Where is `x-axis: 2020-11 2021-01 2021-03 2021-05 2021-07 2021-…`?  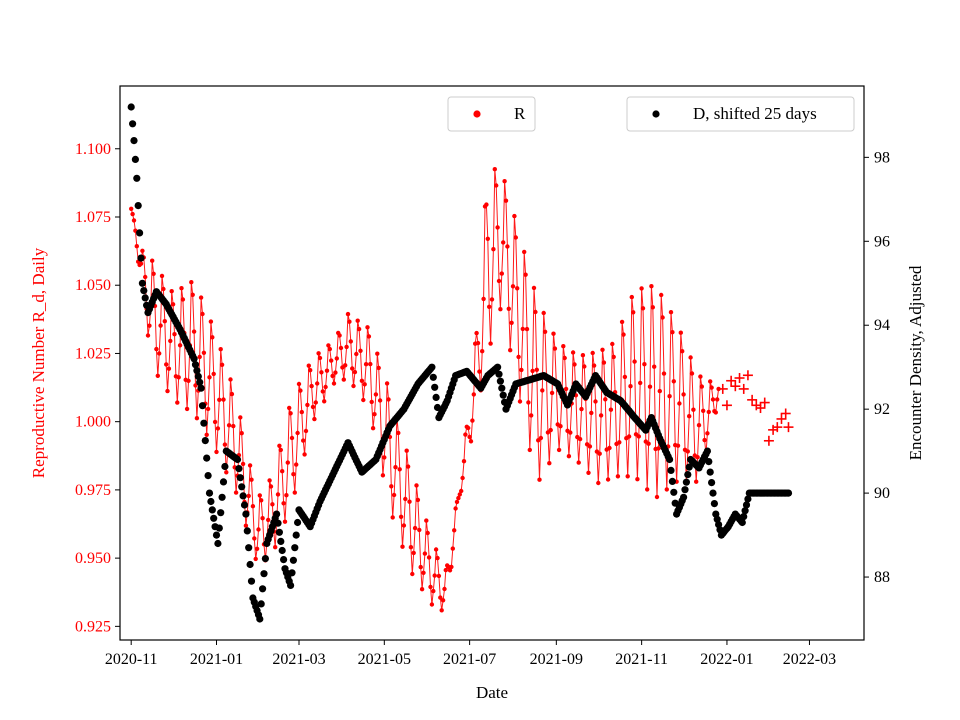
x-axis: 2020-11 2021-01 2021-03 2021-05 2021-07 2021-… is located at coordinates (470, 654).